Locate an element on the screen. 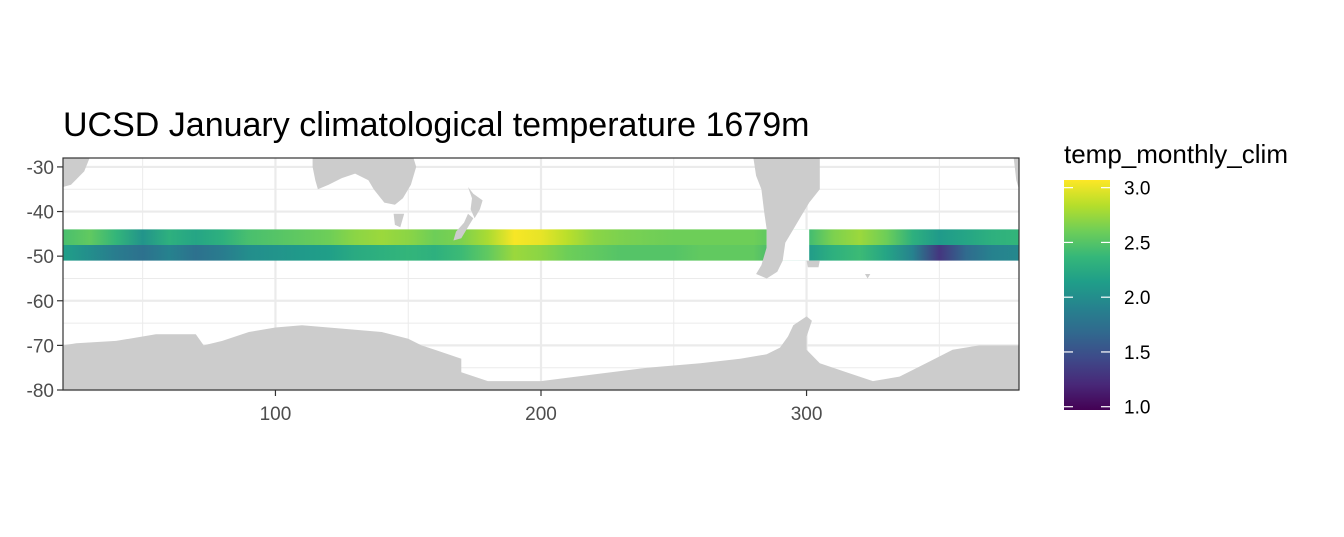 This screenshot has width=1344, height=537. legend-ticks: 1.0 1.5 2.0 2.5 3.0 is located at coordinates (1107, 299).